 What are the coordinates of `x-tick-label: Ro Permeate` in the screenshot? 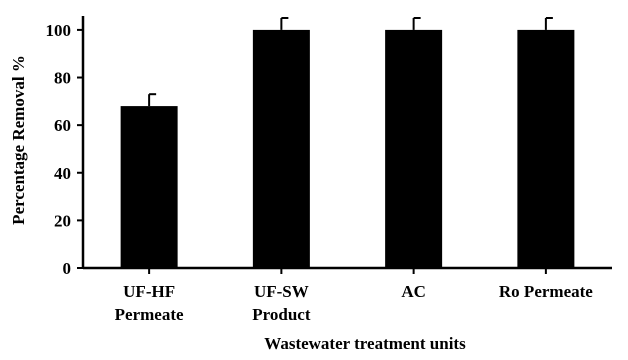 It's located at (546, 291).